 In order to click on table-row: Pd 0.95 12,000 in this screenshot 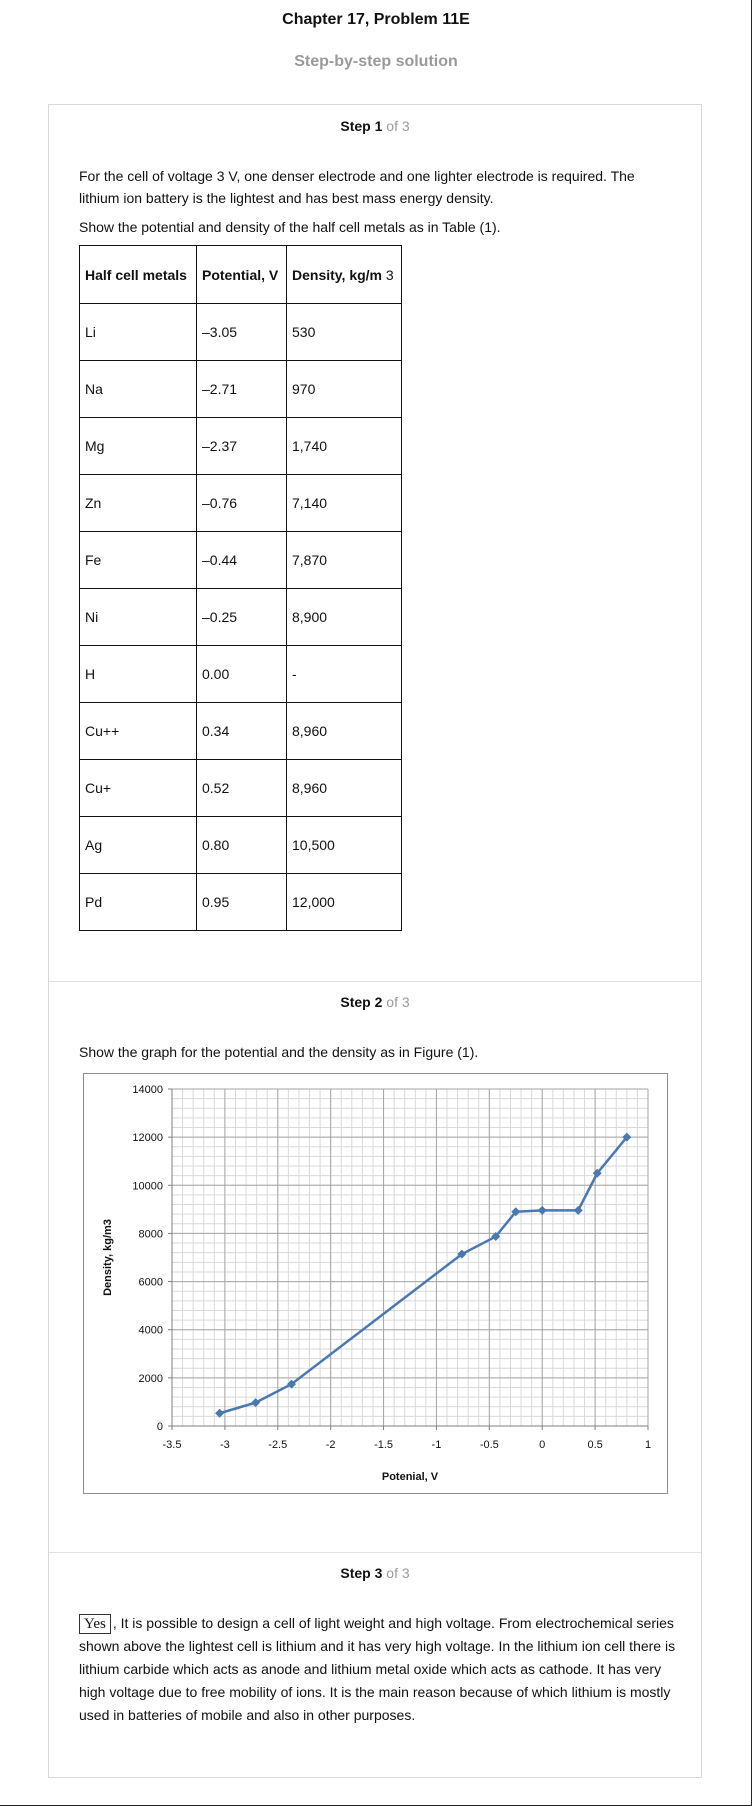, I will do `click(240, 902)`.